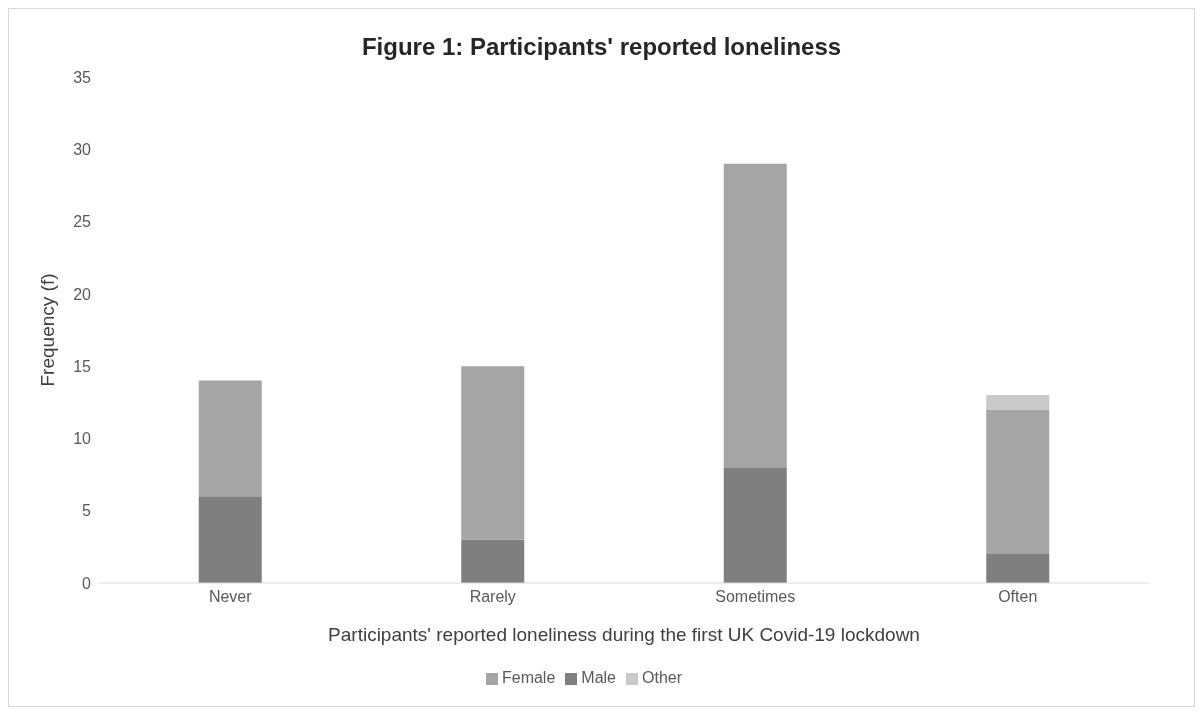 The width and height of the screenshot is (1203, 715). What do you see at coordinates (82, 366) in the screenshot?
I see `y-tick-label: 15` at bounding box center [82, 366].